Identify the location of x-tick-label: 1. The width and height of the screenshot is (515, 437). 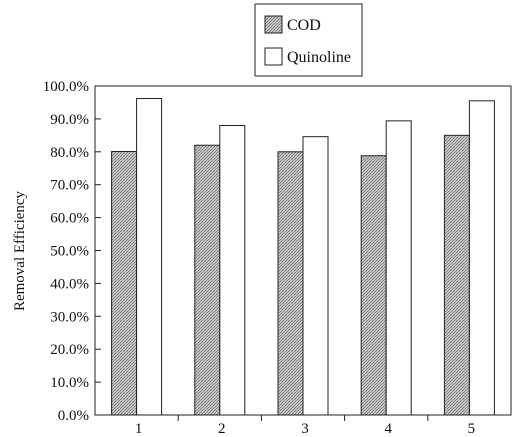
(139, 429).